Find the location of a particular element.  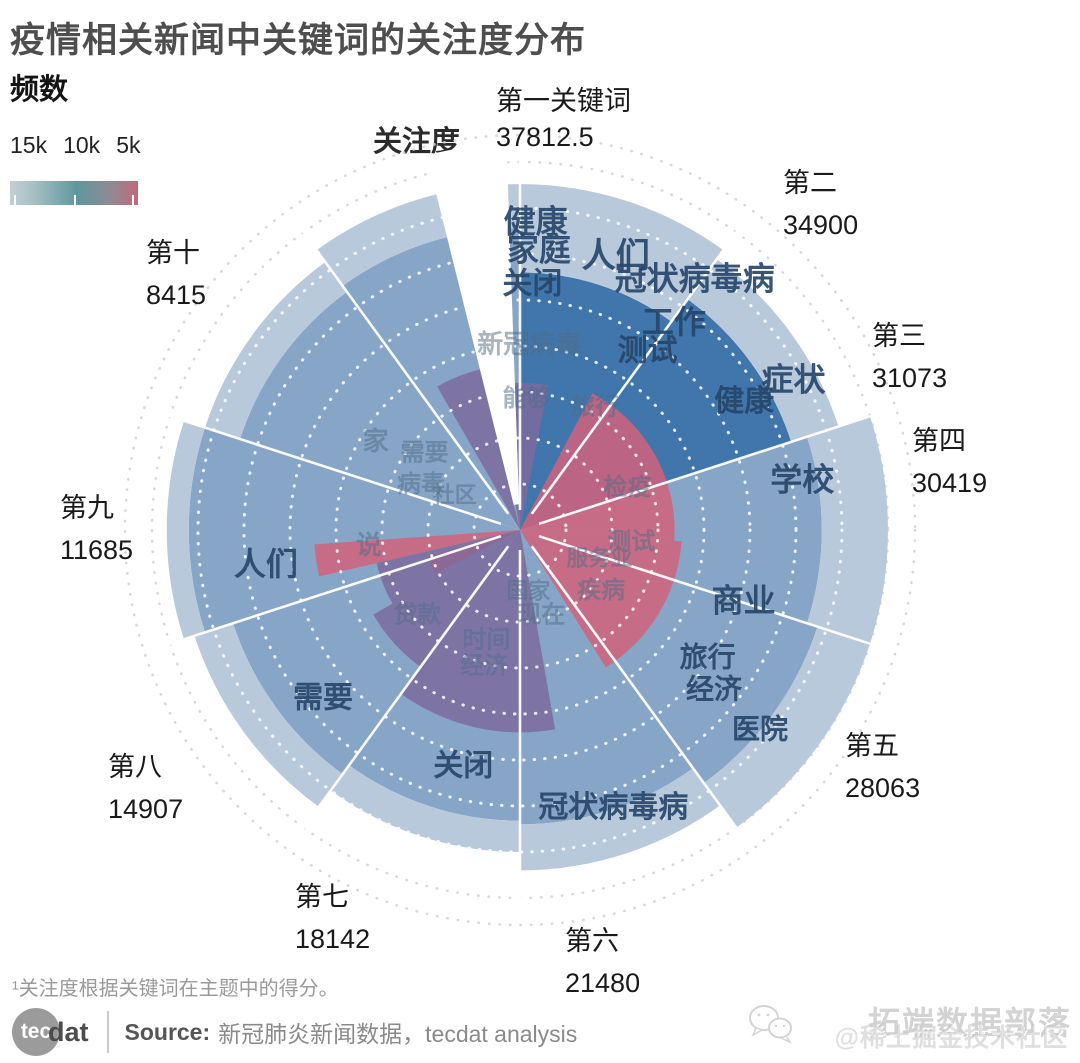

keyword-label: 新冠病毒 is located at coordinates (529, 344).